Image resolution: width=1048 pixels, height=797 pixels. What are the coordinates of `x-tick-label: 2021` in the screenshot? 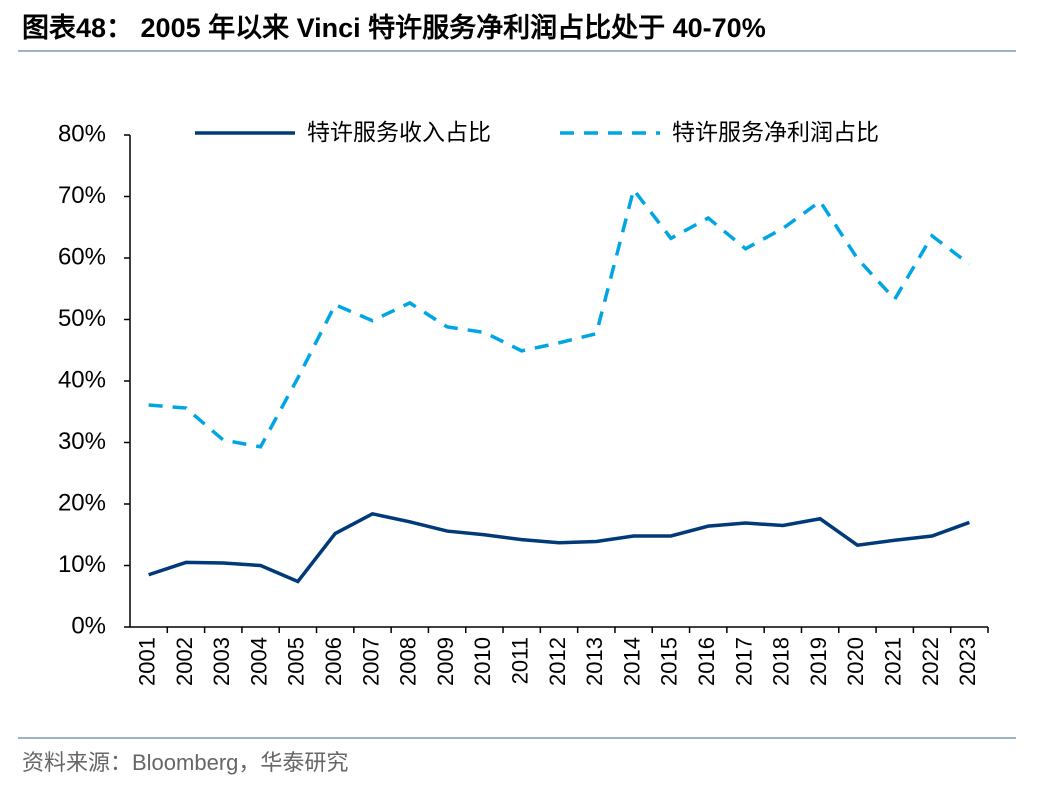 It's located at (893, 661).